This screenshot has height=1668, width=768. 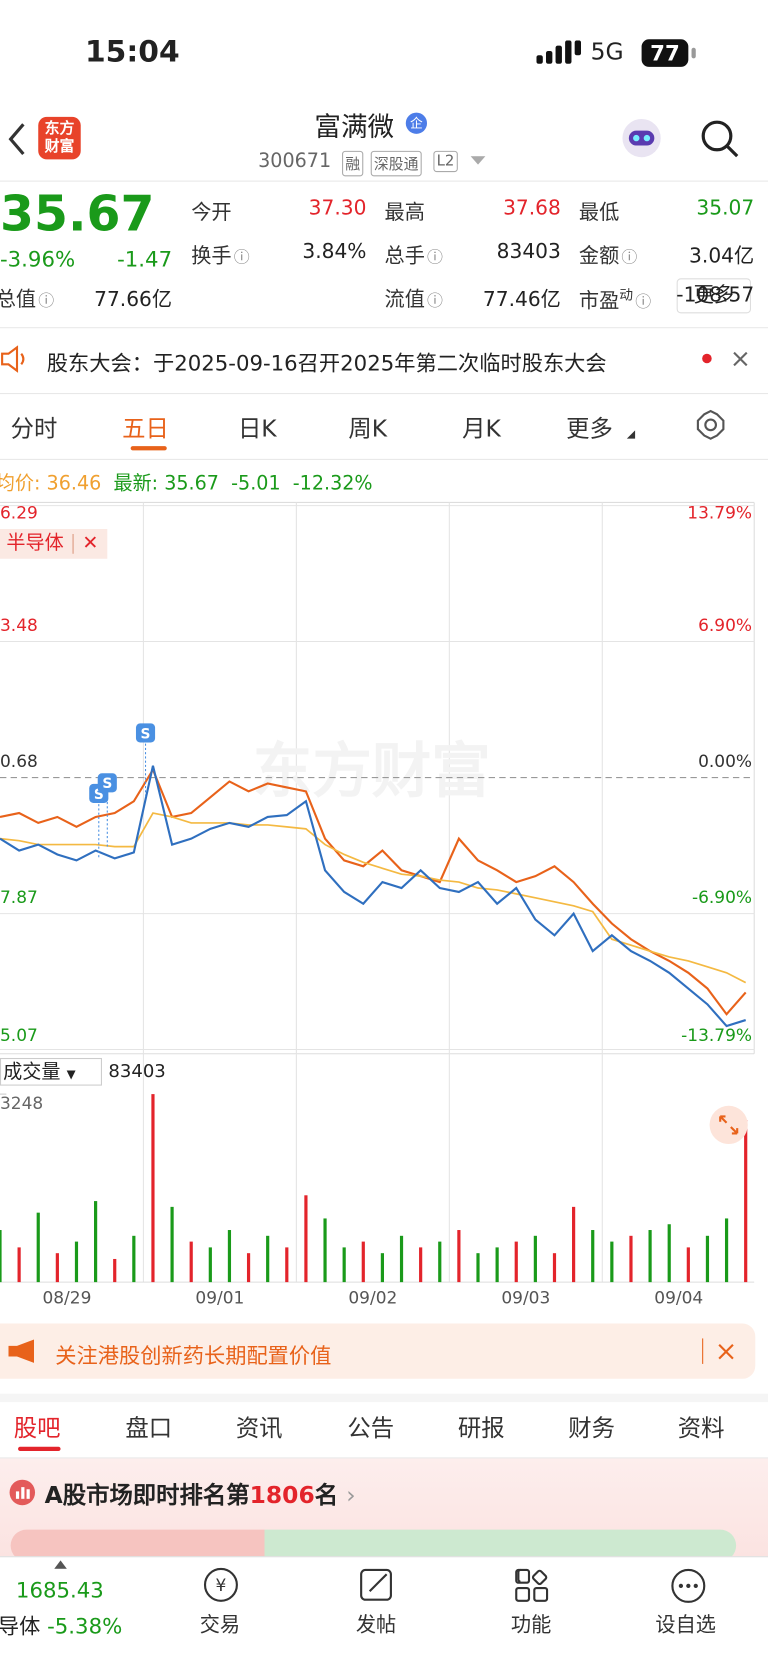 What do you see at coordinates (599, 212) in the screenshot?
I see `field-label: 最低` at bounding box center [599, 212].